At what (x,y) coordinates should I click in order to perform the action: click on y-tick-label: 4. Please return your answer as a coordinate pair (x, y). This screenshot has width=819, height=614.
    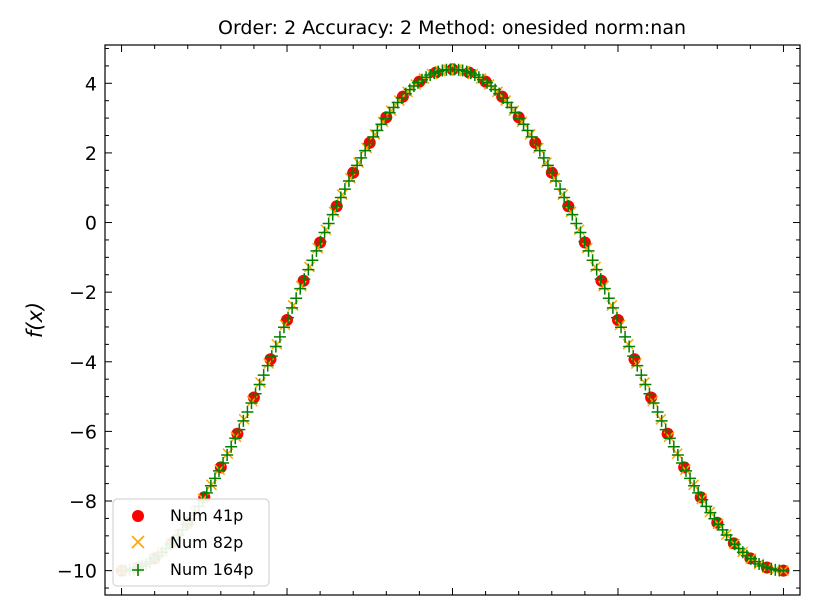
    Looking at the image, I should click on (91, 84).